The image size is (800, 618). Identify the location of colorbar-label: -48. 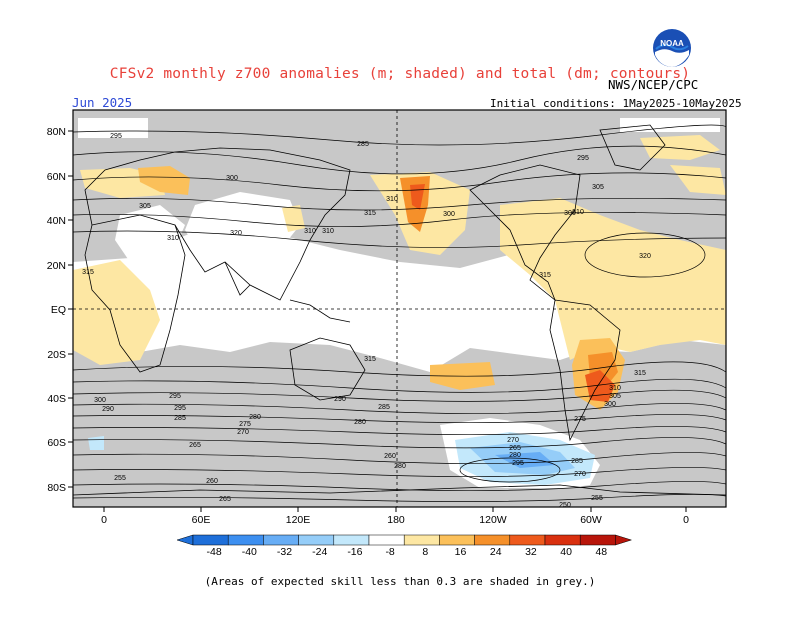
(214, 552).